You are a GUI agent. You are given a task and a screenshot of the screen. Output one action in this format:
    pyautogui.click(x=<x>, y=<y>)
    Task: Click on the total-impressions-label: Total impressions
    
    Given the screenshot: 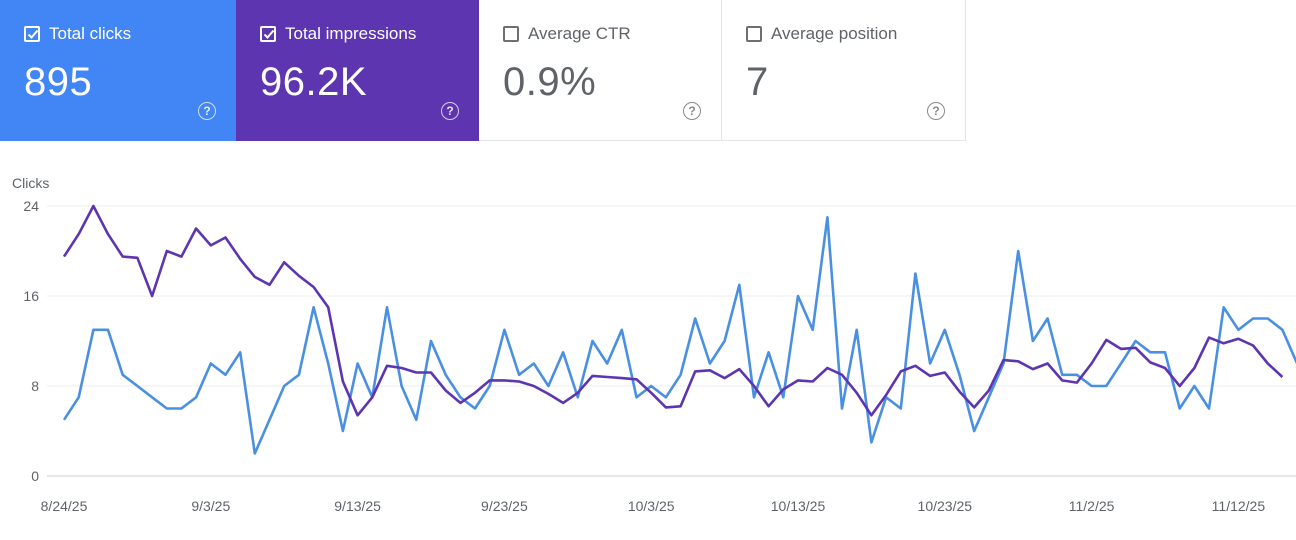 What is the action you would take?
    pyautogui.click(x=351, y=33)
    